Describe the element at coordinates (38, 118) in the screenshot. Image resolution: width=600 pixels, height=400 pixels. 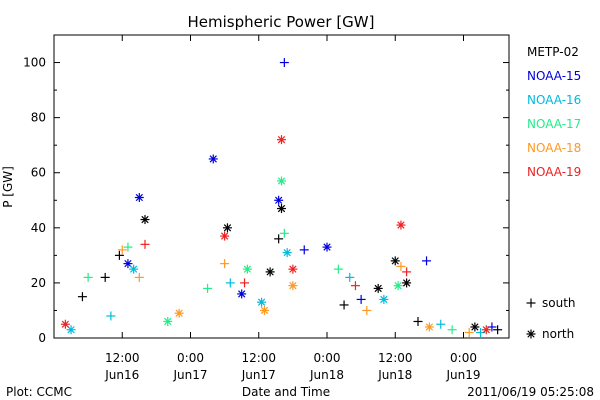
I see `y-tick-label: 80` at that location.